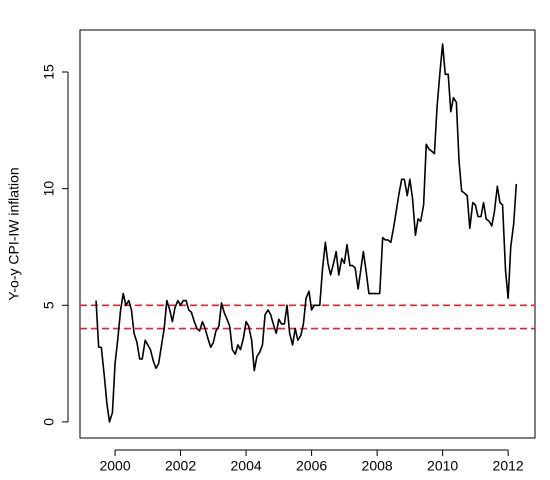 Image resolution: width=550 pixels, height=480 pixels. I want to click on x-tick-label: 2012, so click(508, 466).